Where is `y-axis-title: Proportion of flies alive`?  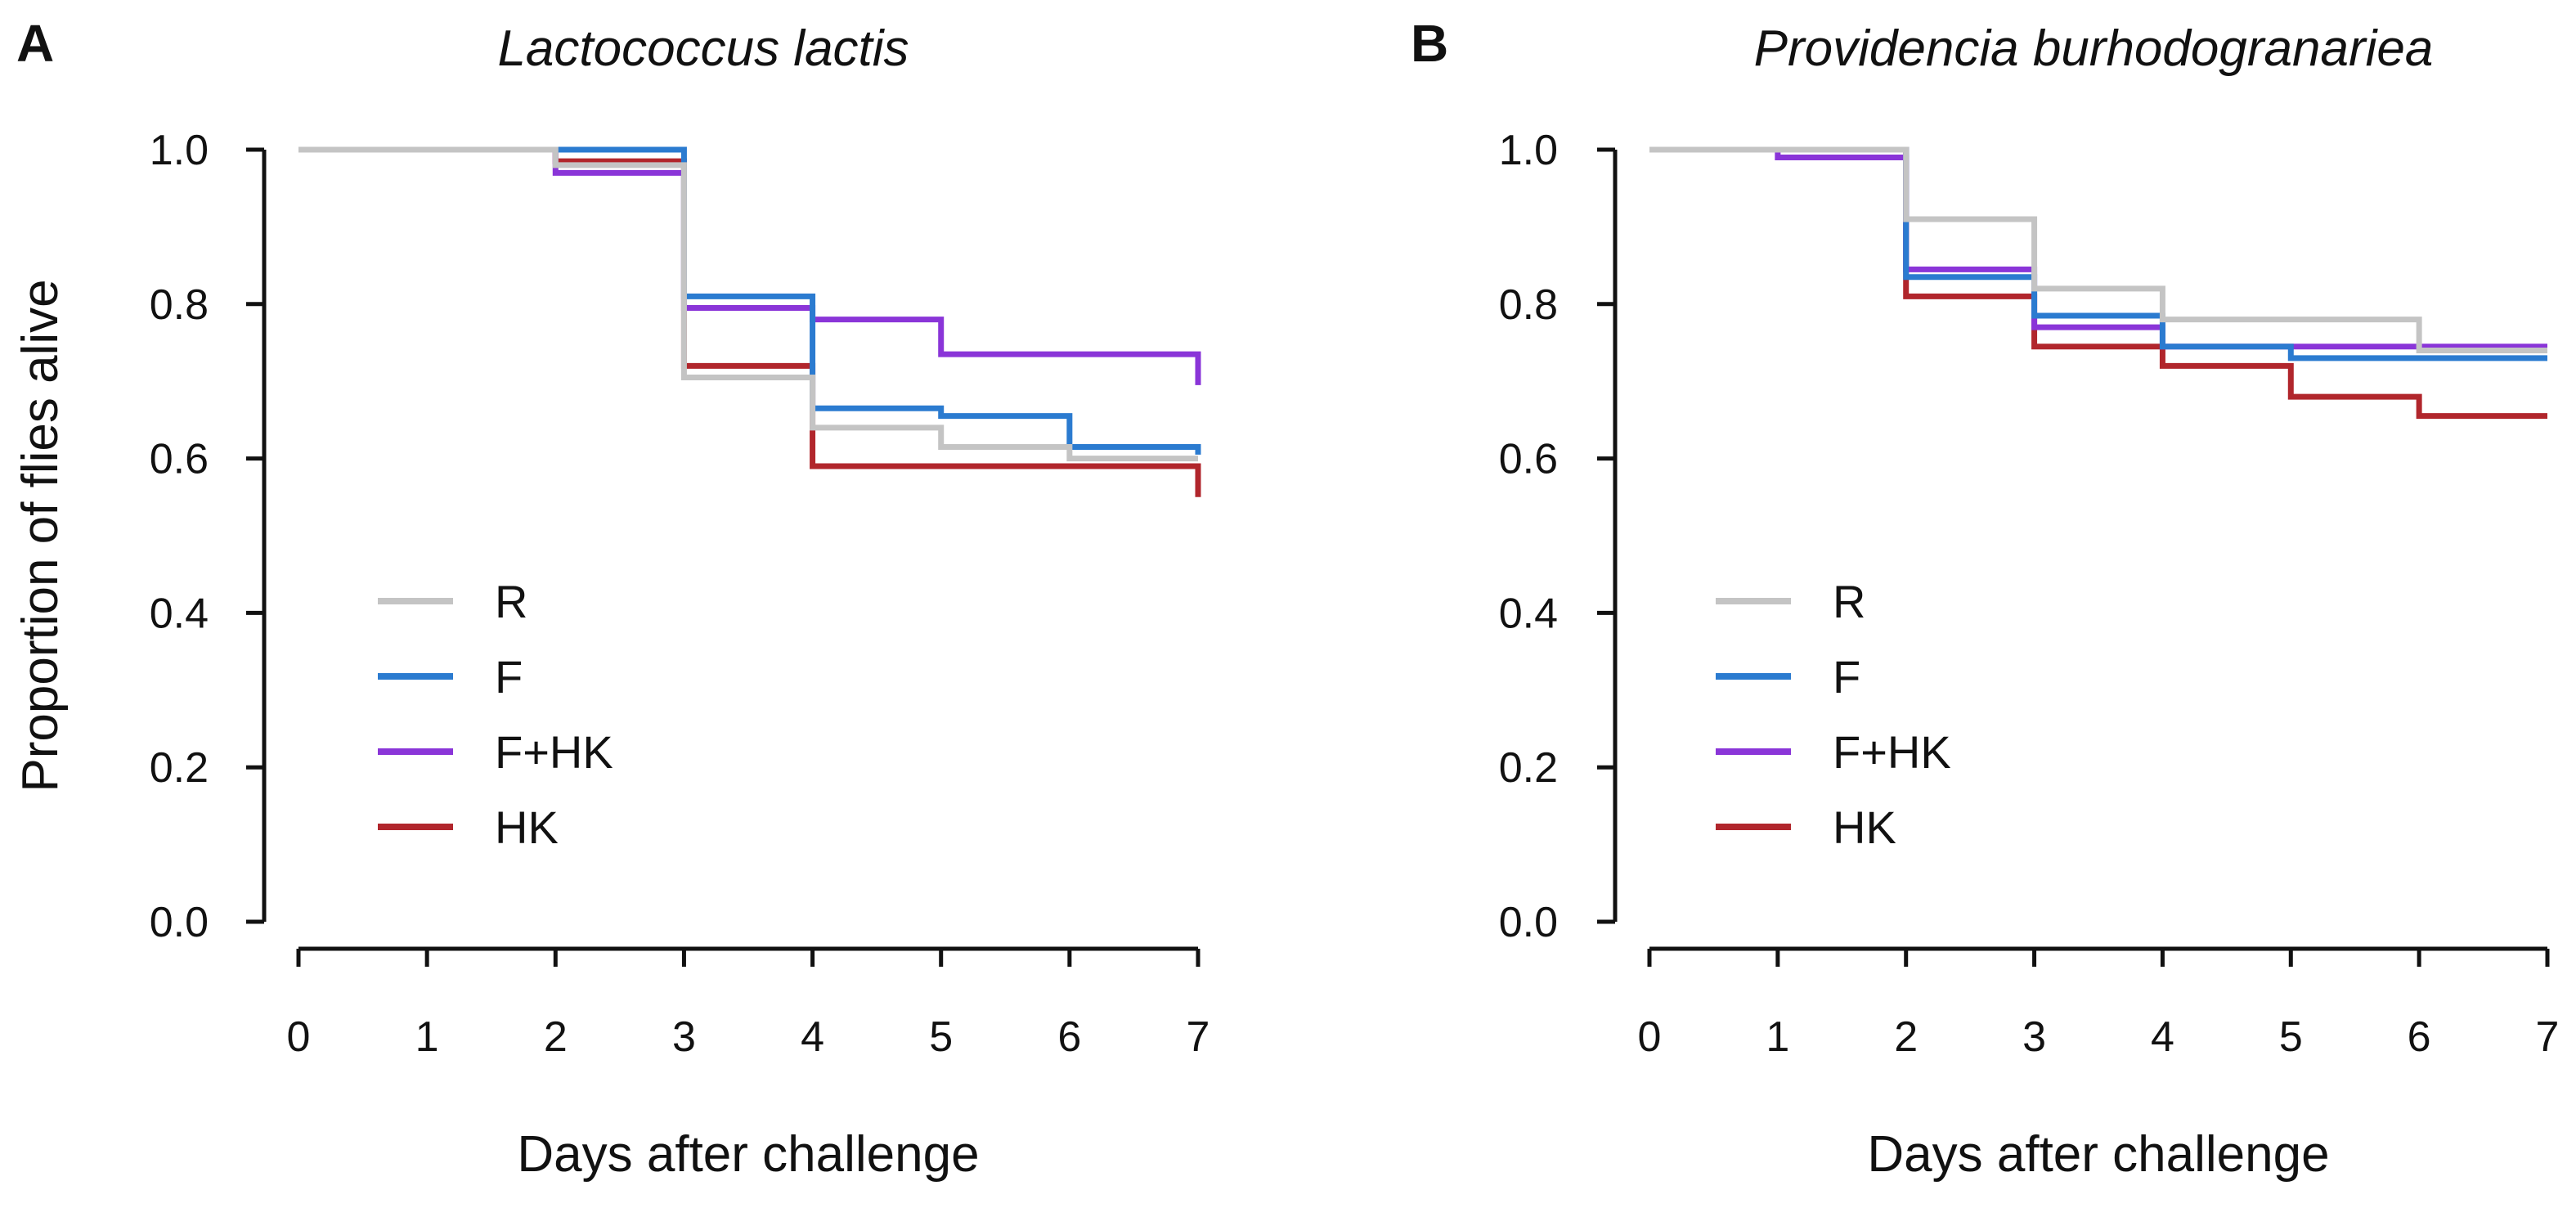 y-axis-title: Proportion of flies alive is located at coordinates (41, 535).